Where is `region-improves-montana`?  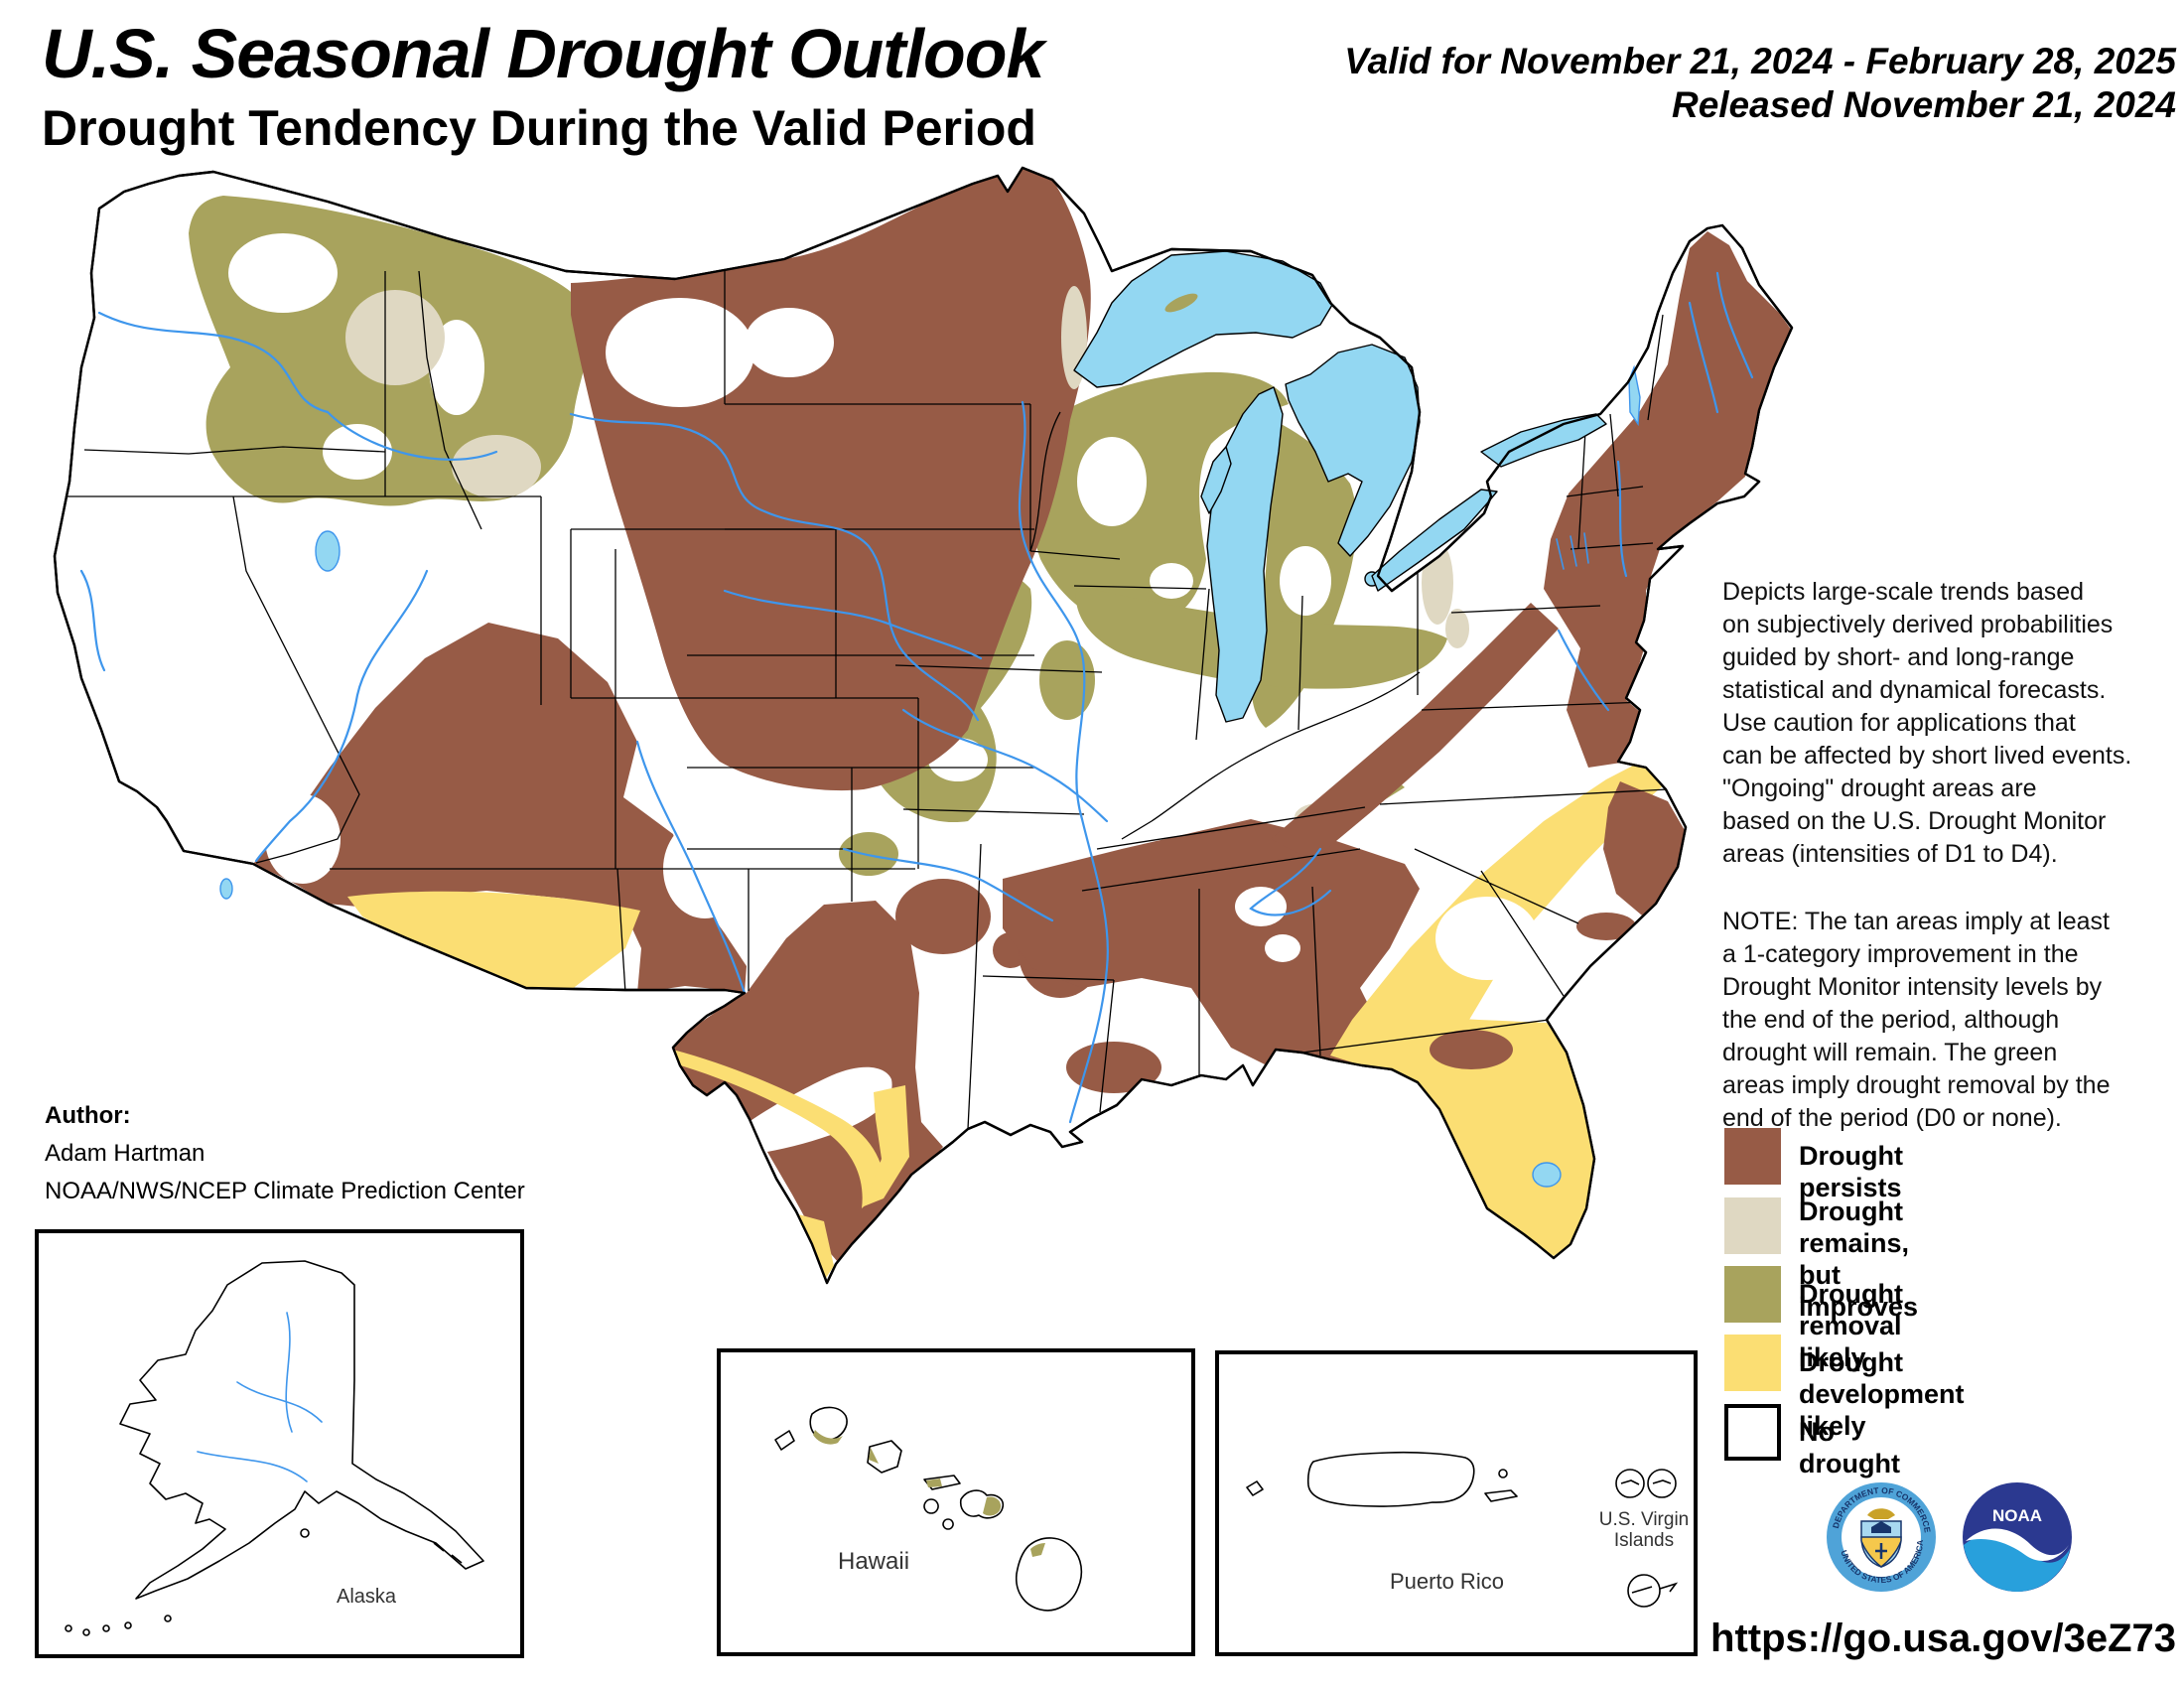 region-improves-montana is located at coordinates (395, 337).